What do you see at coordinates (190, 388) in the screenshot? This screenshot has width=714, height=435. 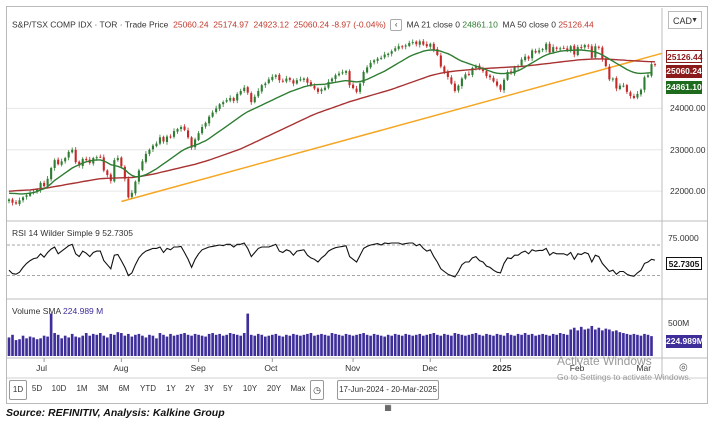 I see `range-2y-button: 2Y` at bounding box center [190, 388].